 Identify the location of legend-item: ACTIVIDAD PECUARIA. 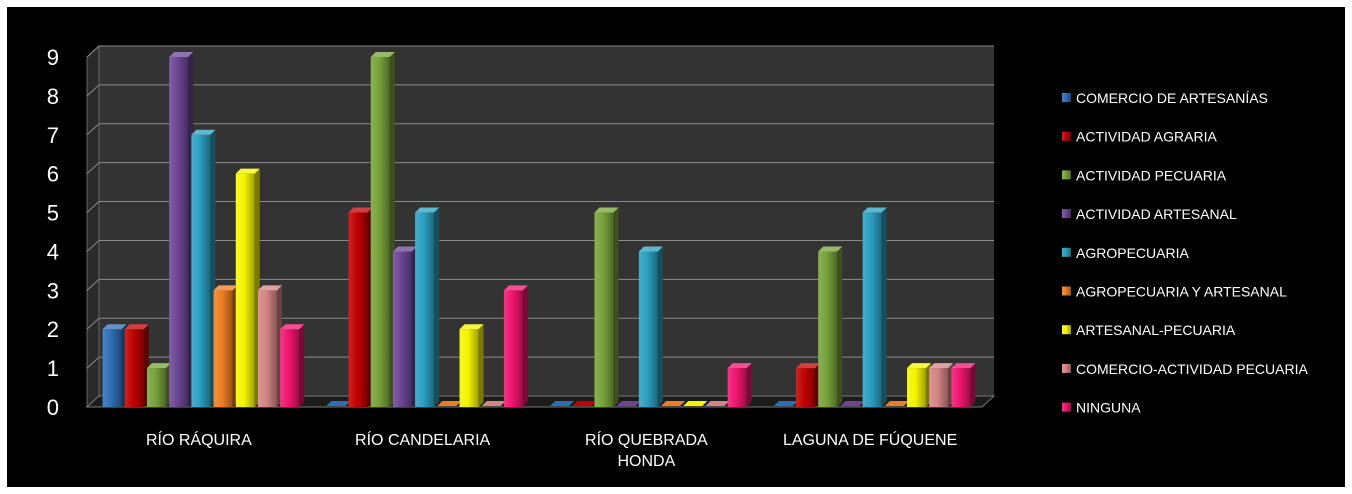
(1144, 175).